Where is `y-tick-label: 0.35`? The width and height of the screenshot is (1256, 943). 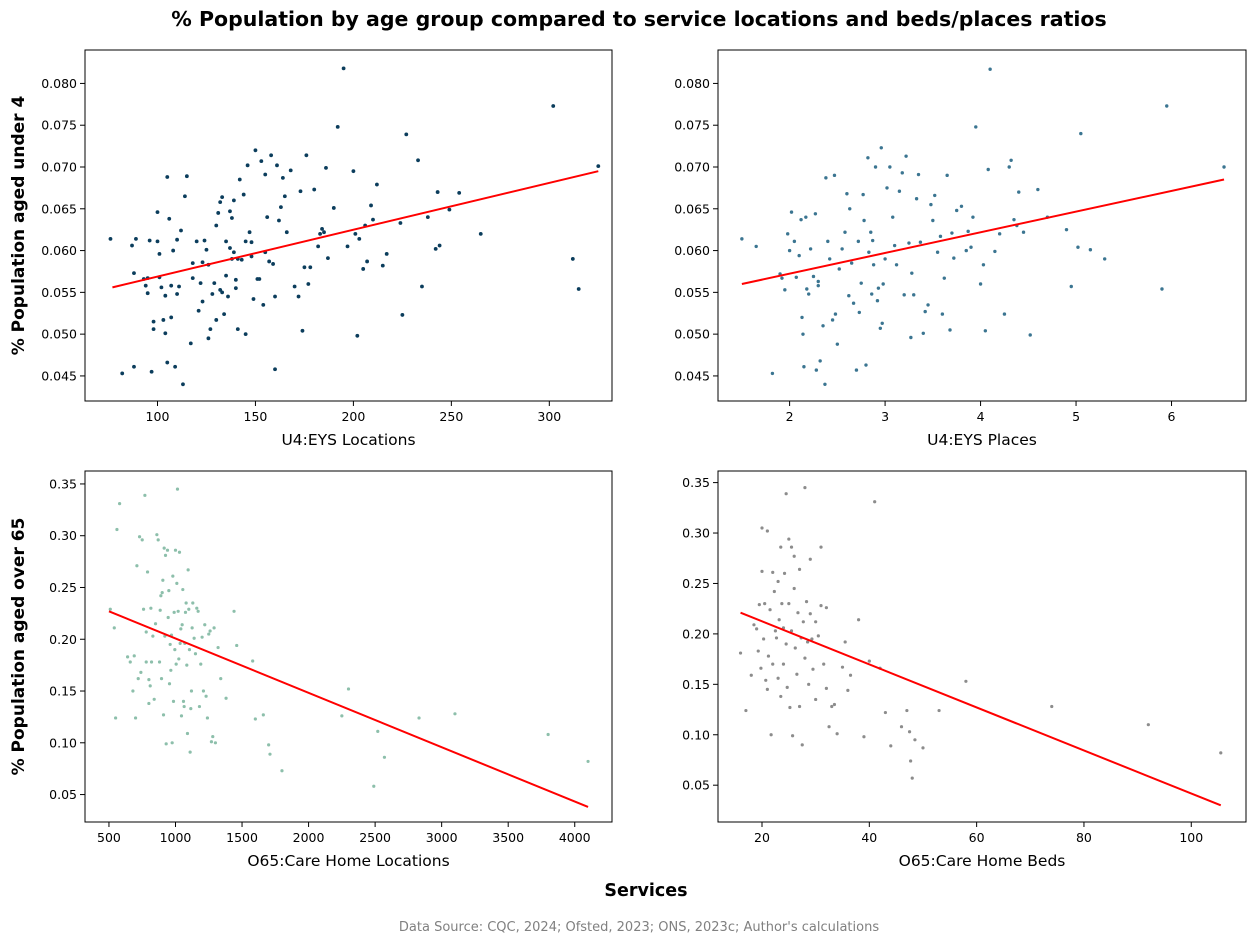 y-tick-label: 0.35 is located at coordinates (63, 483).